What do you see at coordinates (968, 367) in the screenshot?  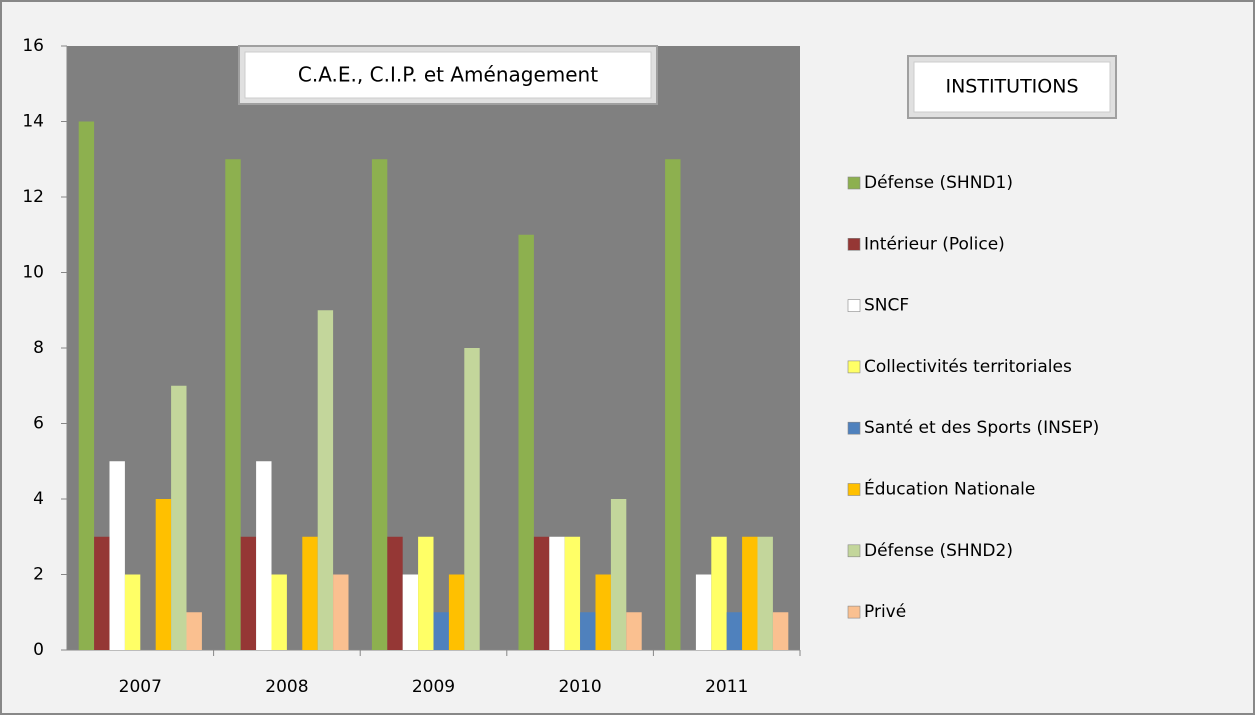 I see `legend-label: Collectivités territoriales` at bounding box center [968, 367].